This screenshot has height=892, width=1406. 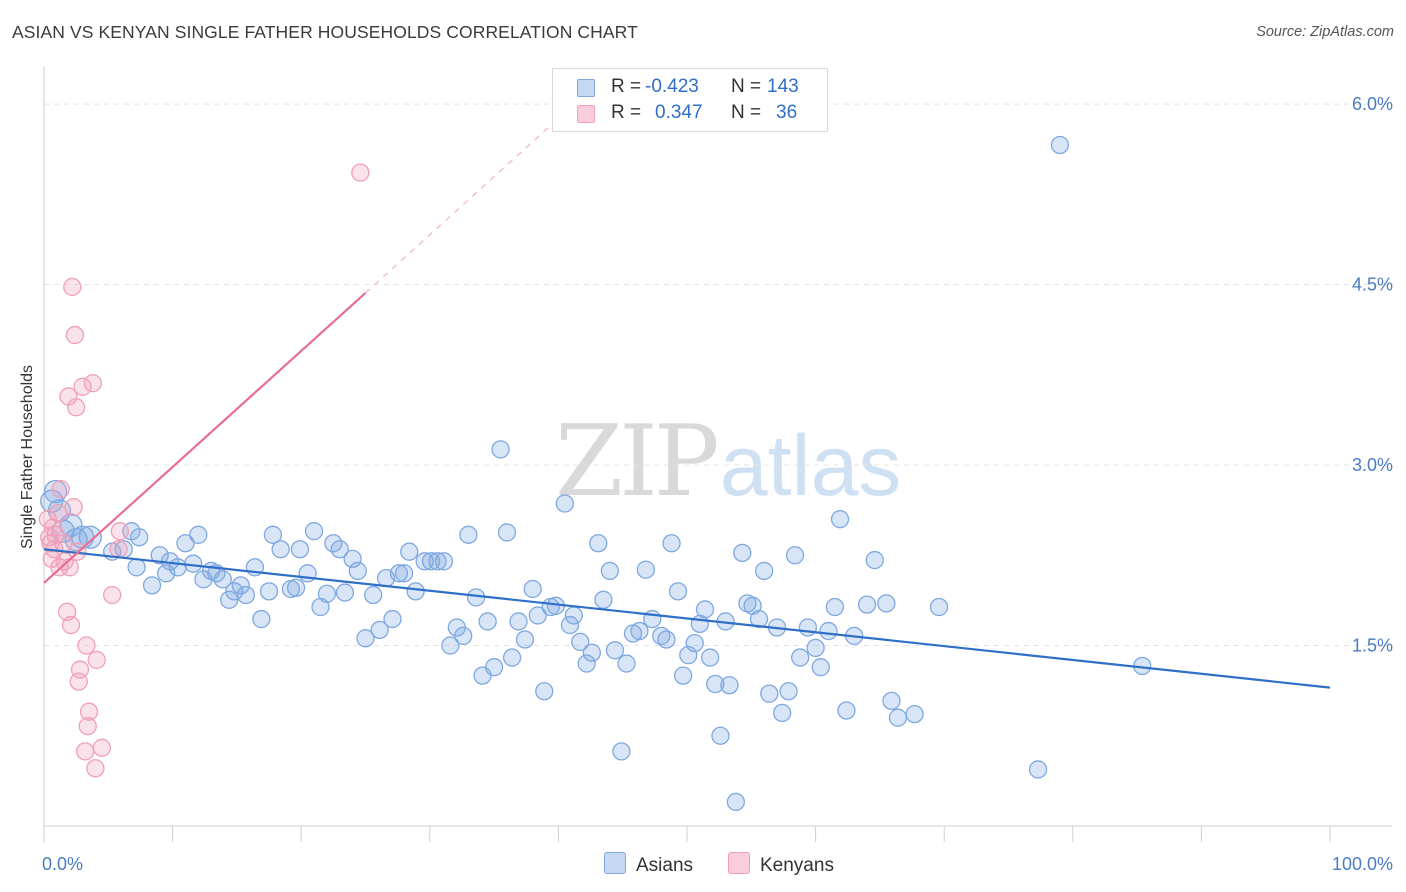 What do you see at coordinates (1325, 32) in the screenshot?
I see `source-credit: Source: ZipAtlas.com` at bounding box center [1325, 32].